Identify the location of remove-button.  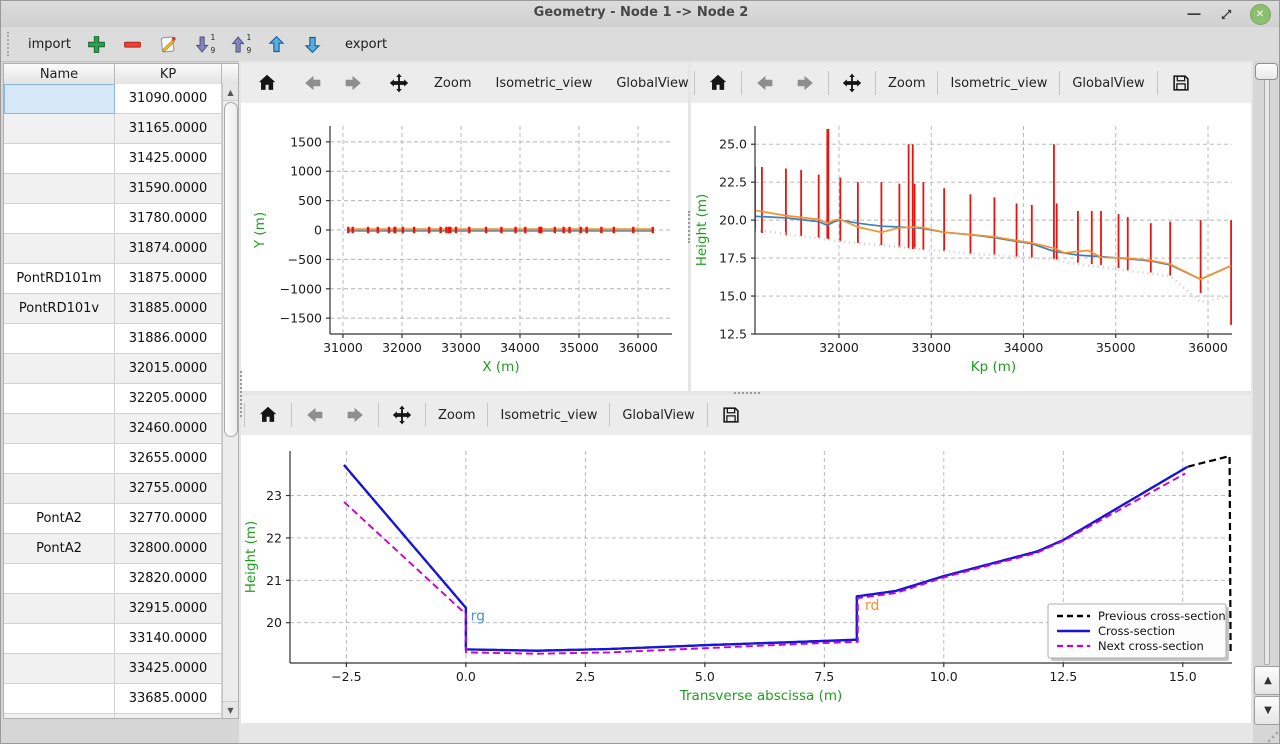
(133, 44).